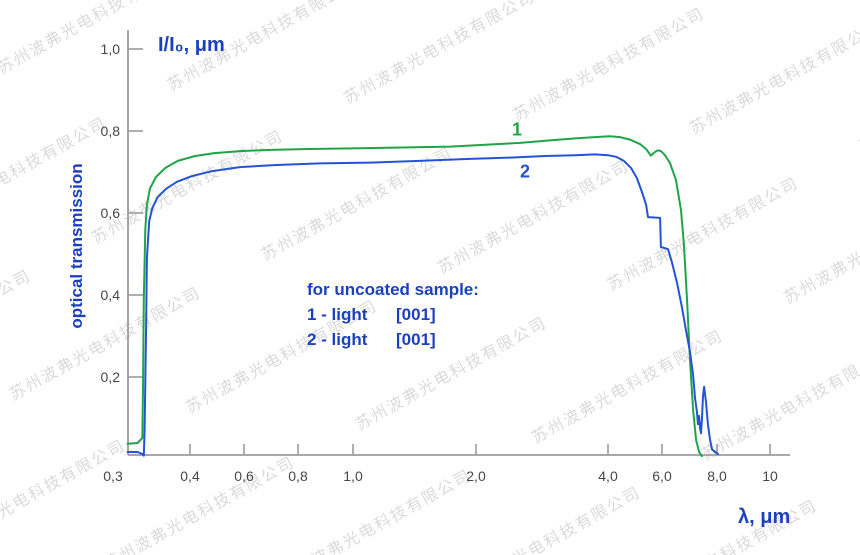 Image resolution: width=860 pixels, height=555 pixels. What do you see at coordinates (770, 476) in the screenshot?
I see `x-tick-label: 10` at bounding box center [770, 476].